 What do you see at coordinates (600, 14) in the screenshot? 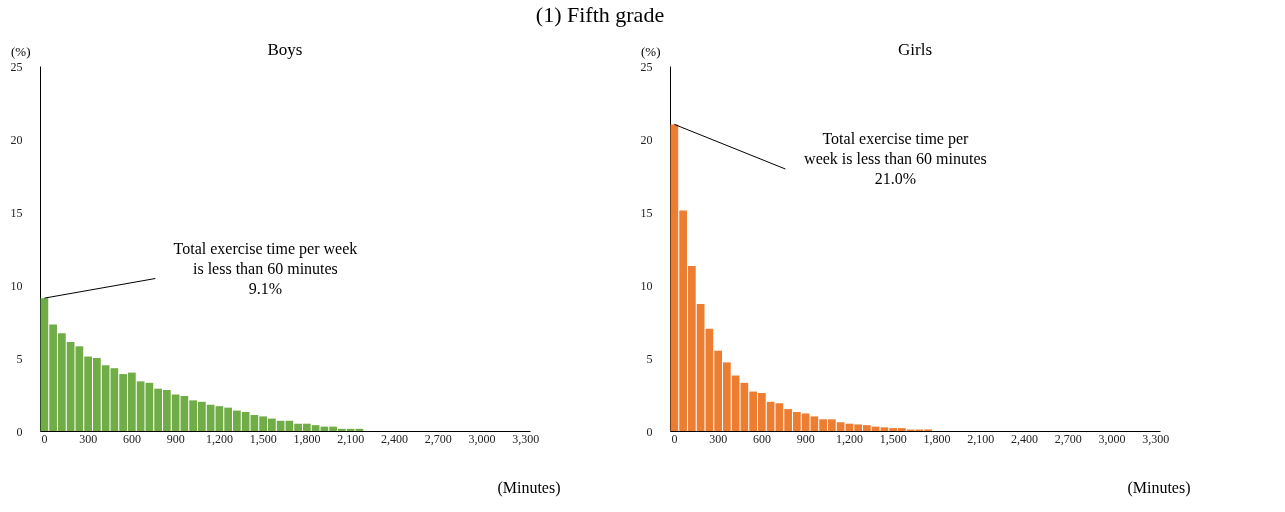
I see `text: (1) Fifth grade` at bounding box center [600, 14].